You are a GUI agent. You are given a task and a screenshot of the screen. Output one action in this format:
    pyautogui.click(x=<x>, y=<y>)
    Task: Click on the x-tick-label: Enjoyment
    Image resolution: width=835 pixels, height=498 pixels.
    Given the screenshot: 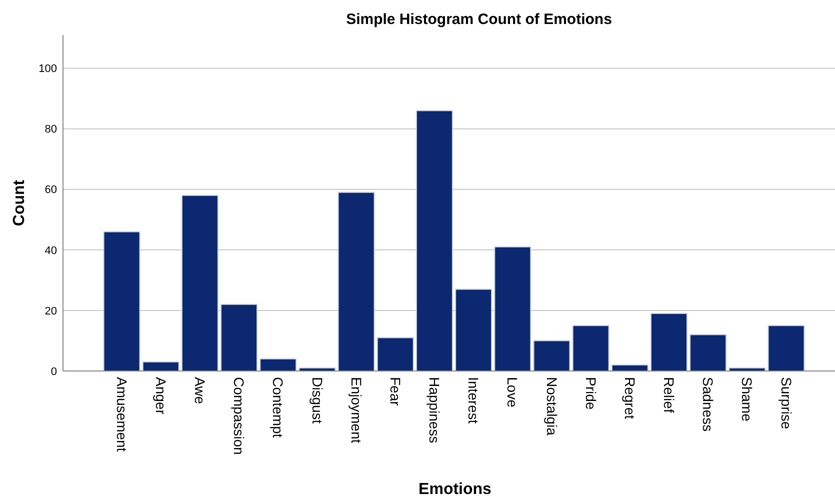 What is the action you would take?
    pyautogui.click(x=356, y=410)
    